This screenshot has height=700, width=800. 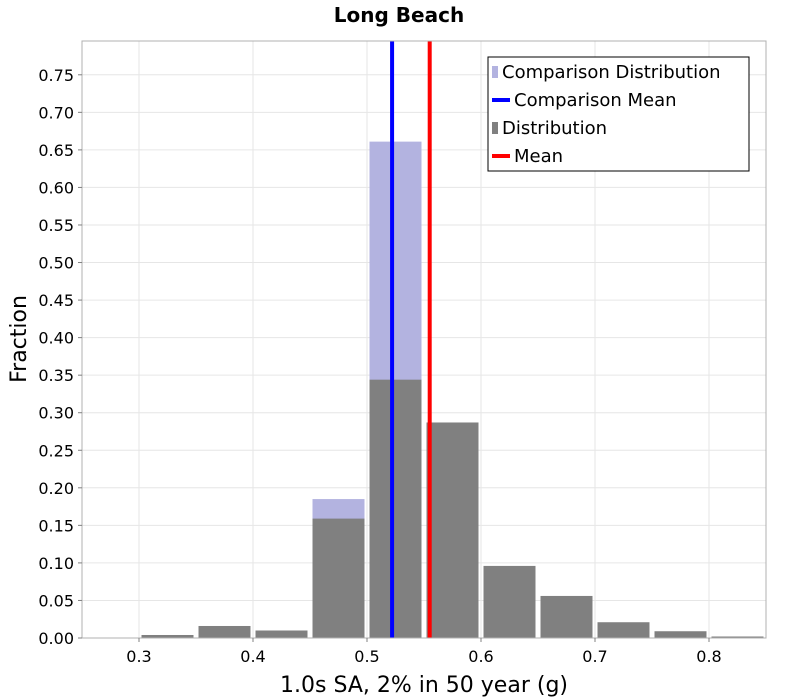 I want to click on y-tick-label: 0.45, so click(x=56, y=300).